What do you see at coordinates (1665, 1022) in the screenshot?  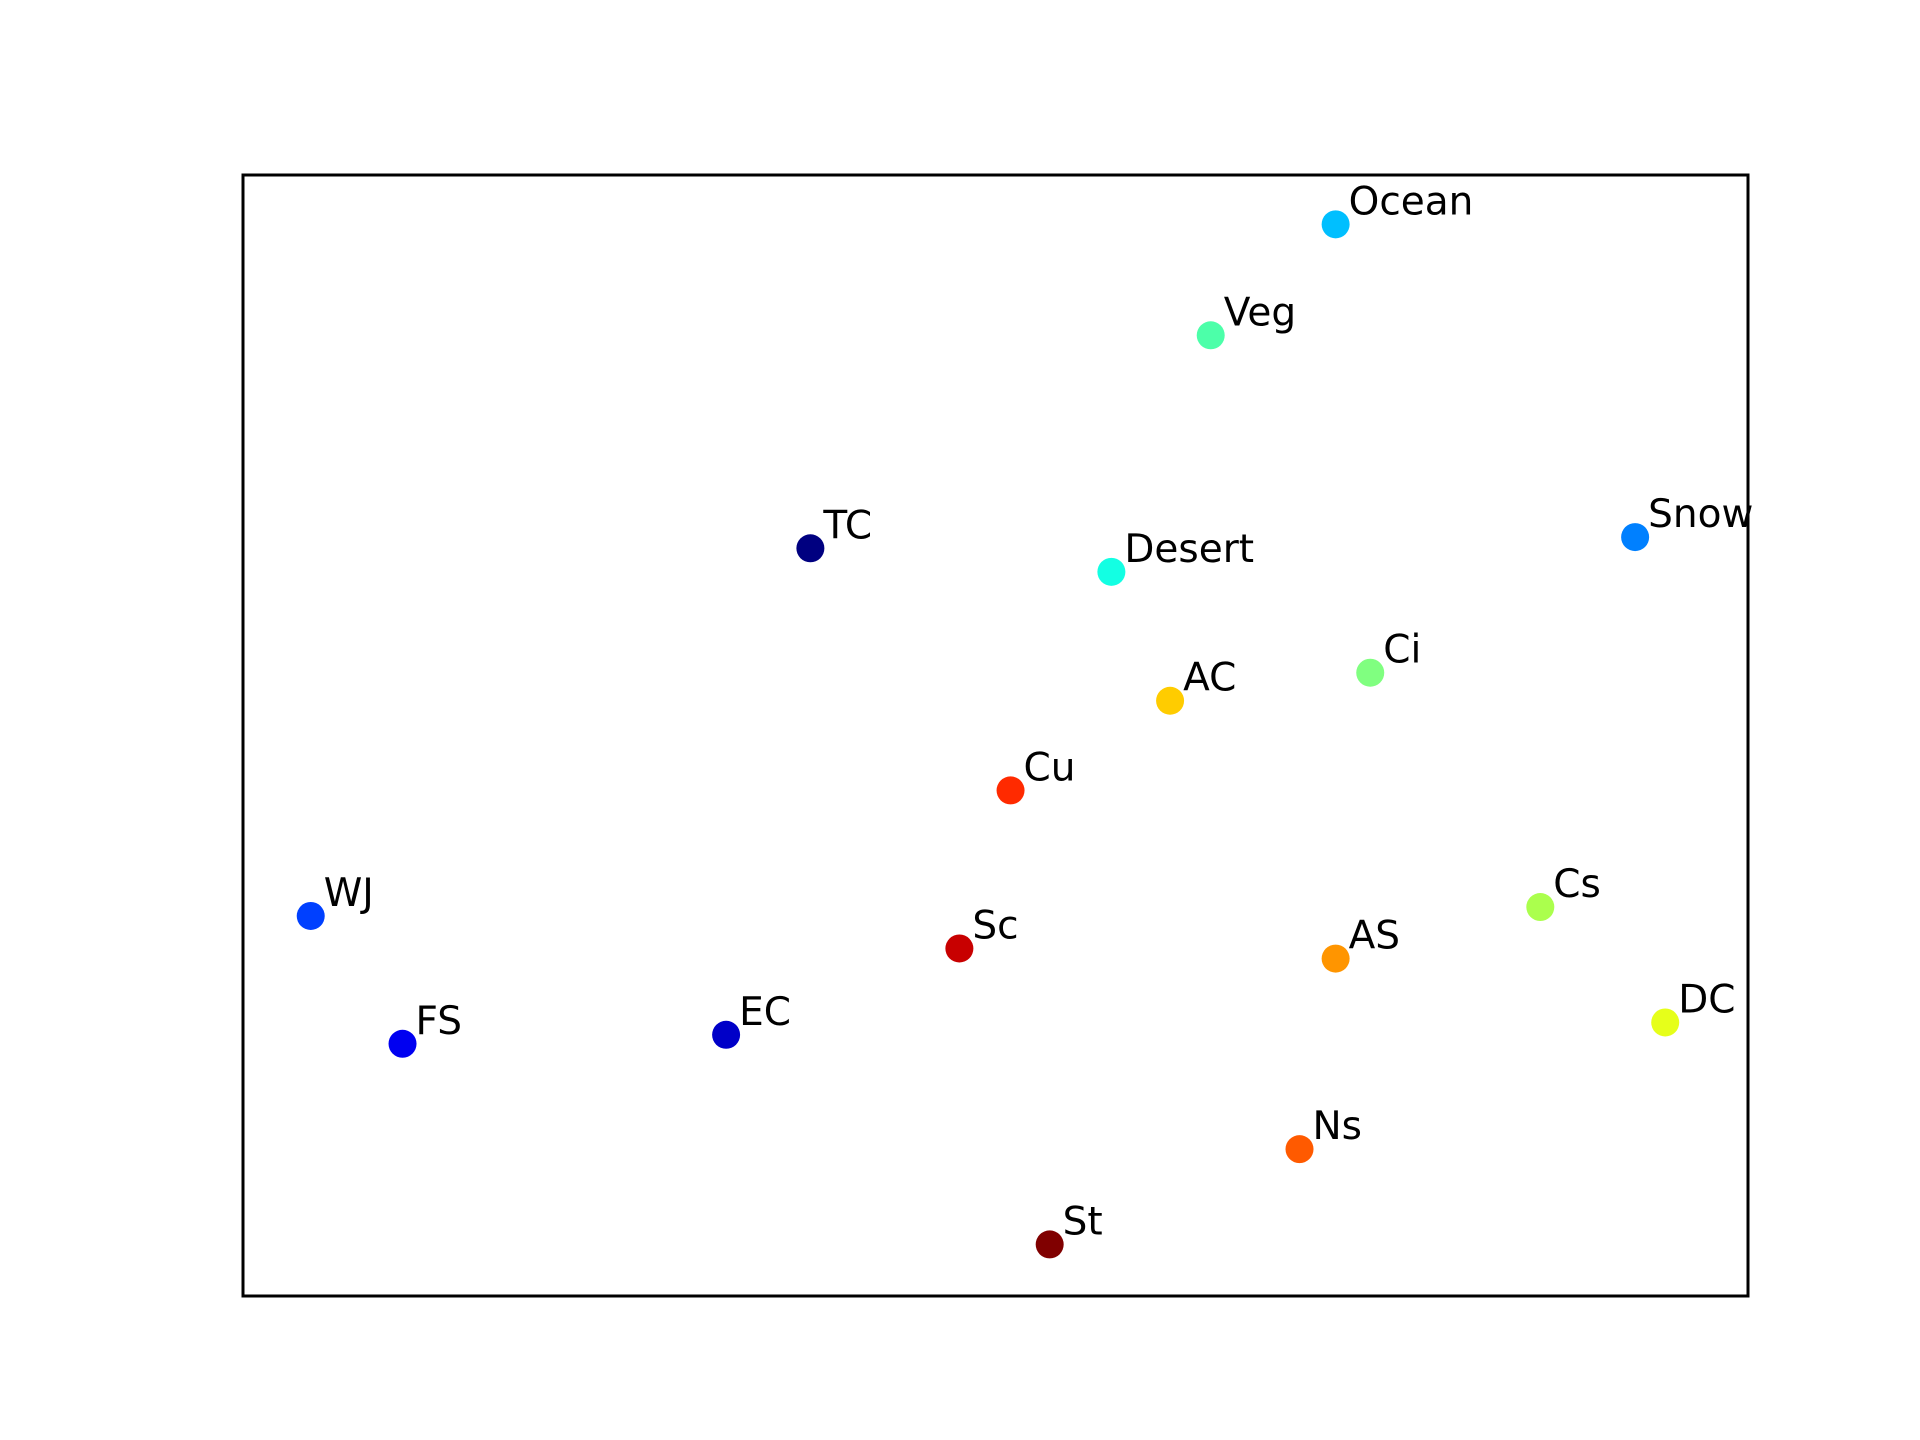 I see `point-dc` at bounding box center [1665, 1022].